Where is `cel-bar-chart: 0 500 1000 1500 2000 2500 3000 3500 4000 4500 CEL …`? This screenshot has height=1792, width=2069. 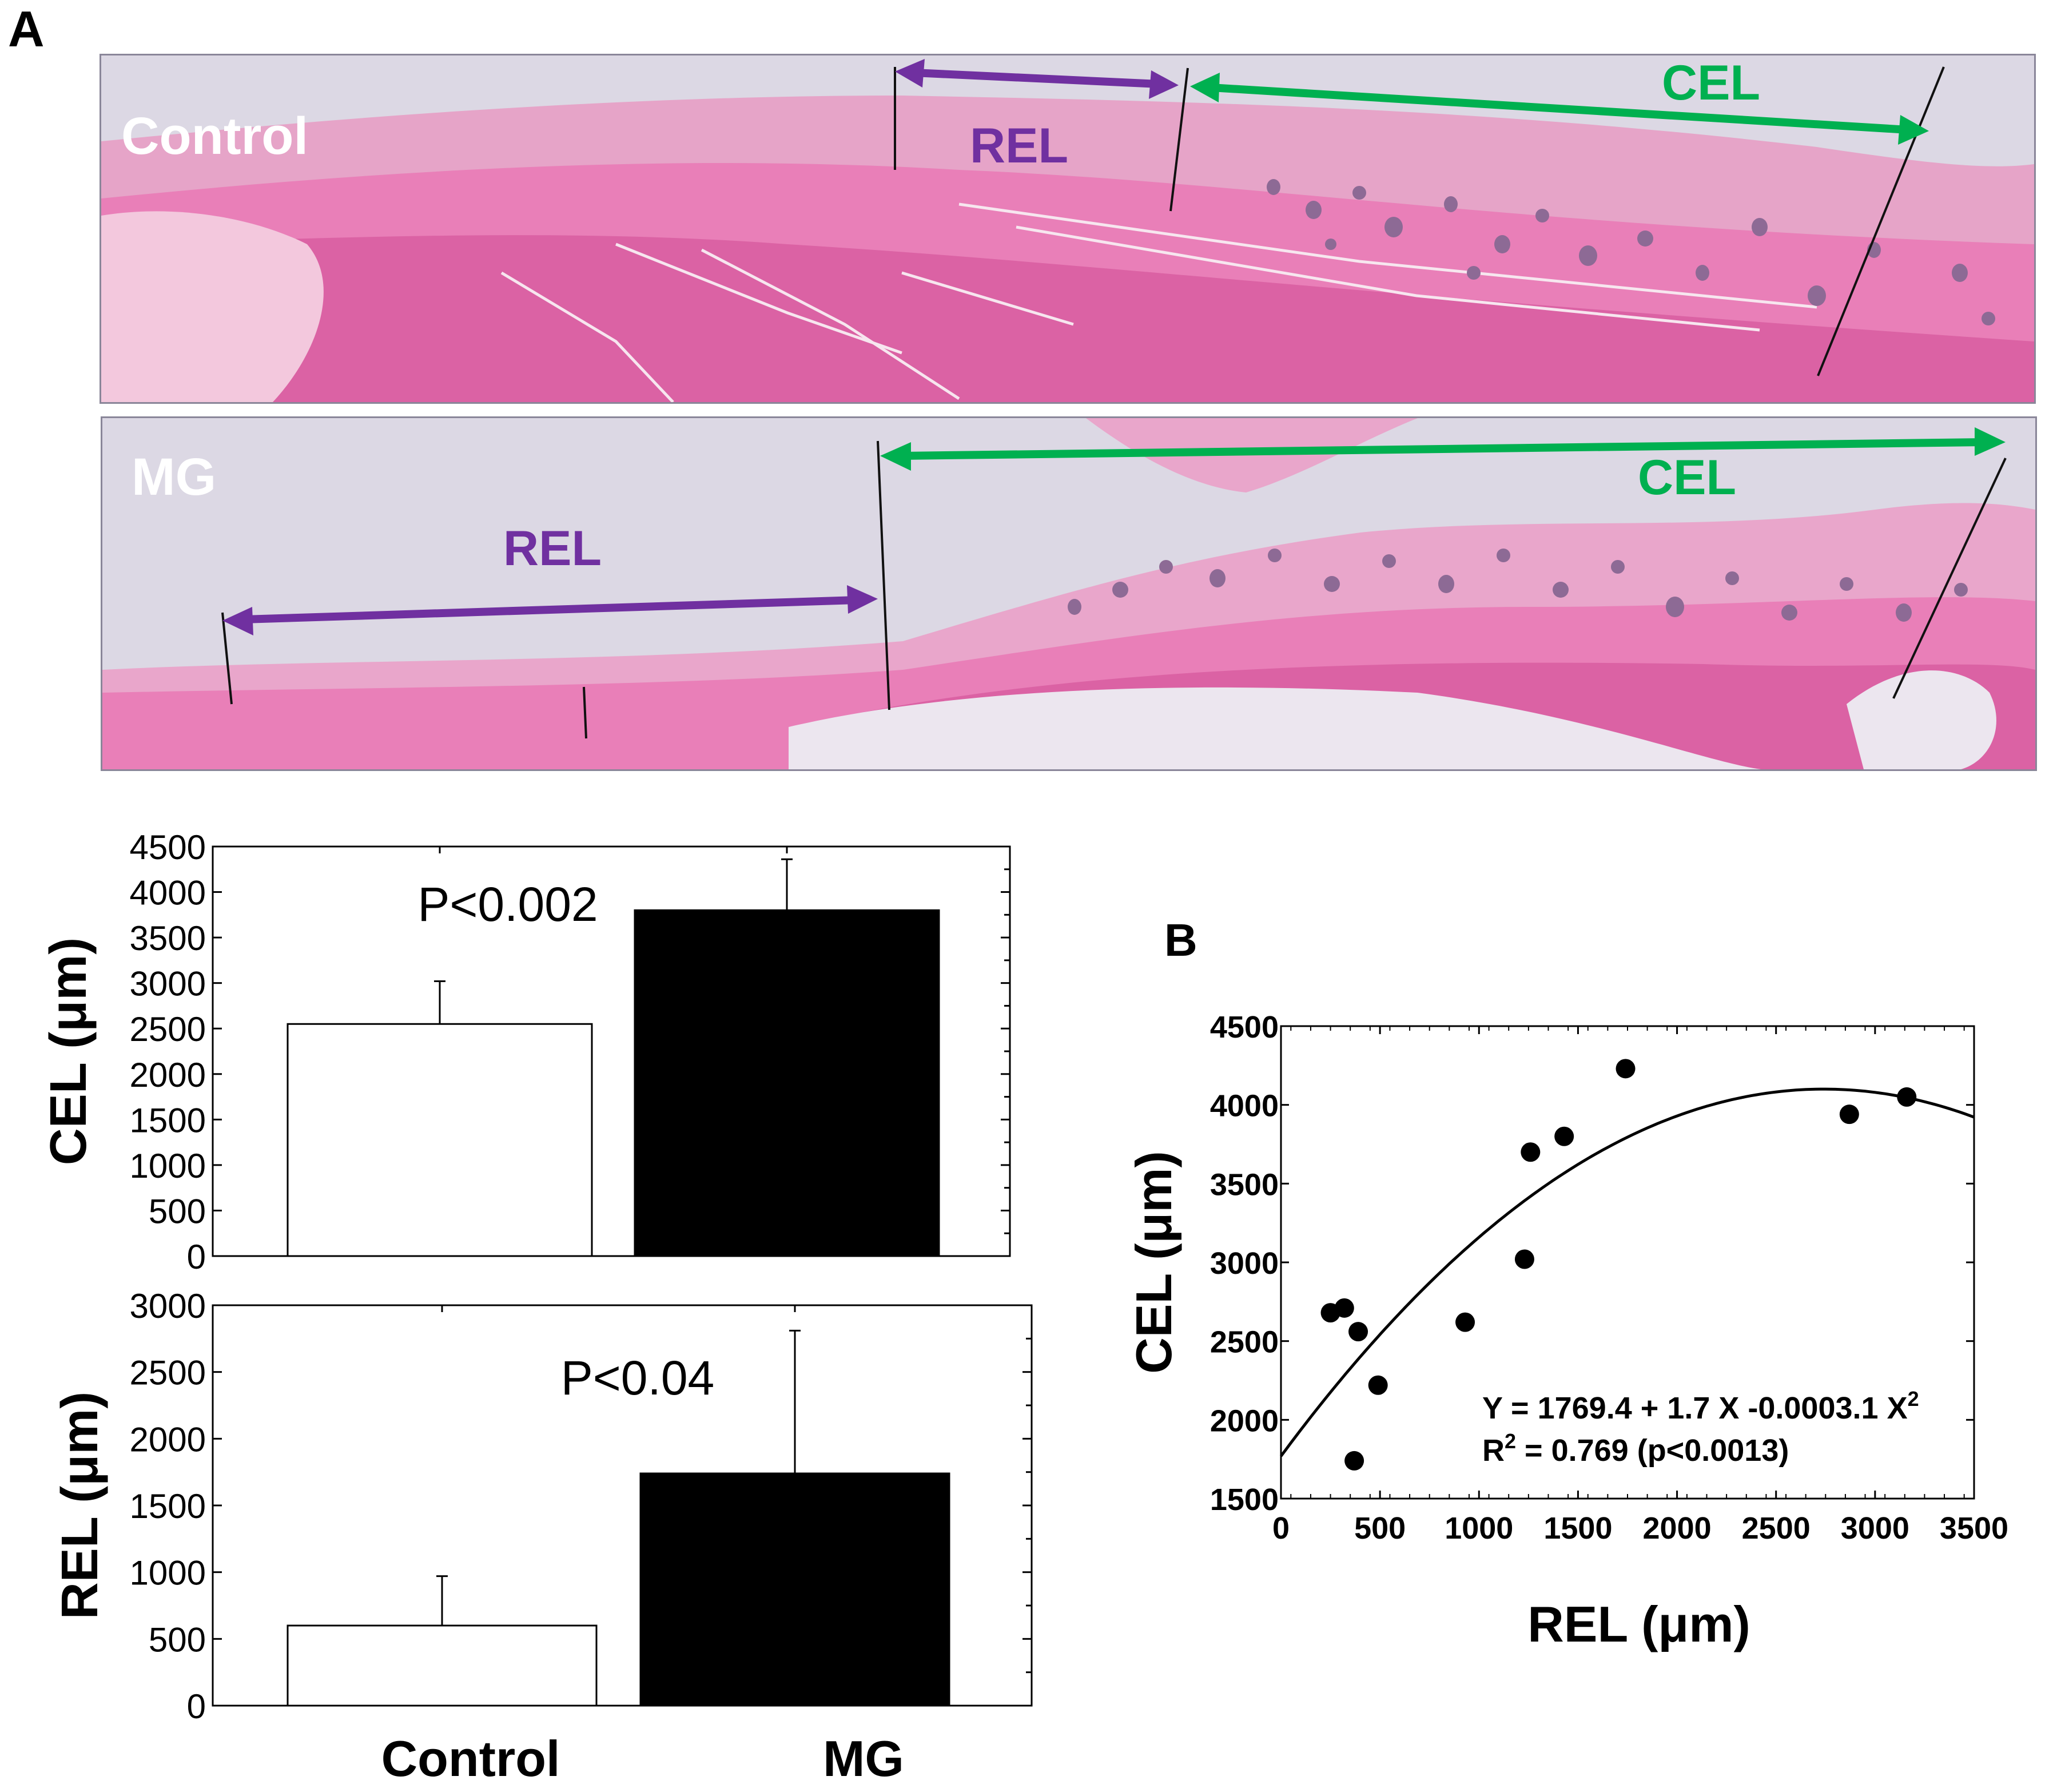 cel-bar-chart: 0 500 1000 1500 2000 2500 3000 3500 4000 4500 CEL … is located at coordinates (543, 1057).